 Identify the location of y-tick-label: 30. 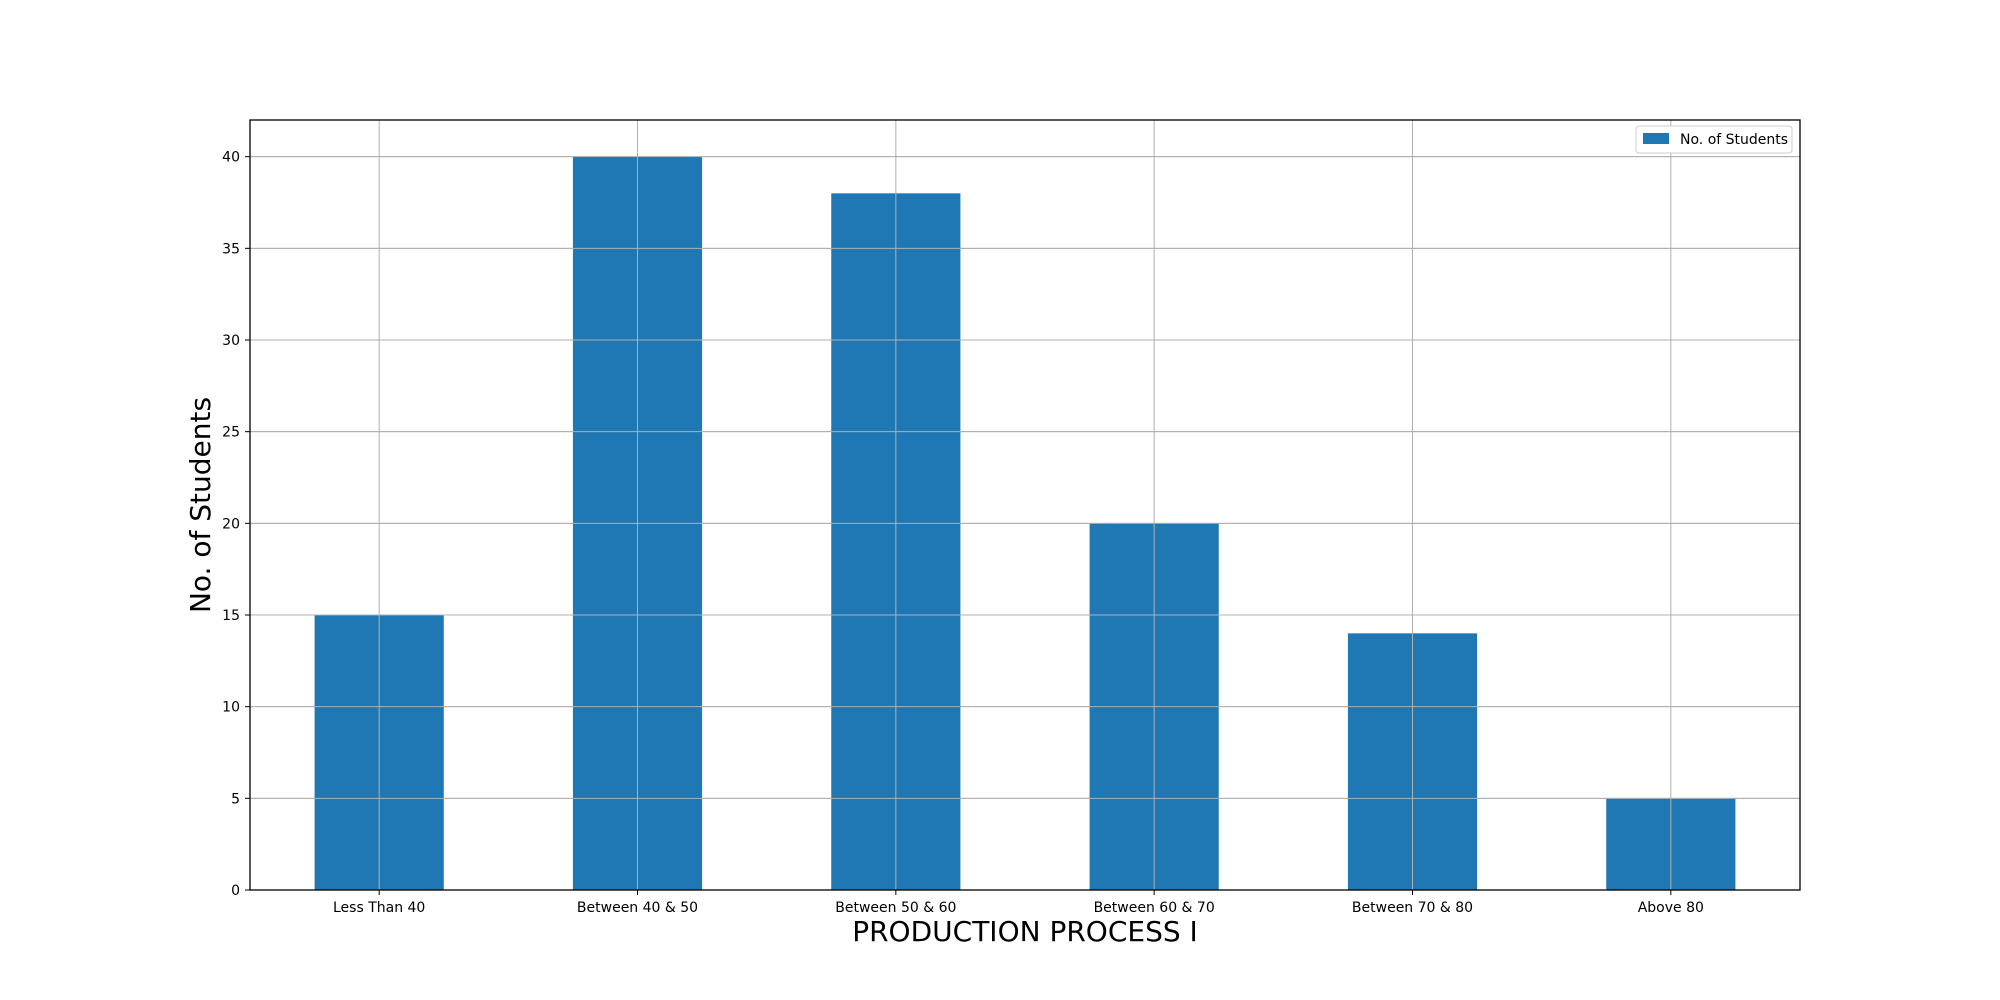
(231, 341).